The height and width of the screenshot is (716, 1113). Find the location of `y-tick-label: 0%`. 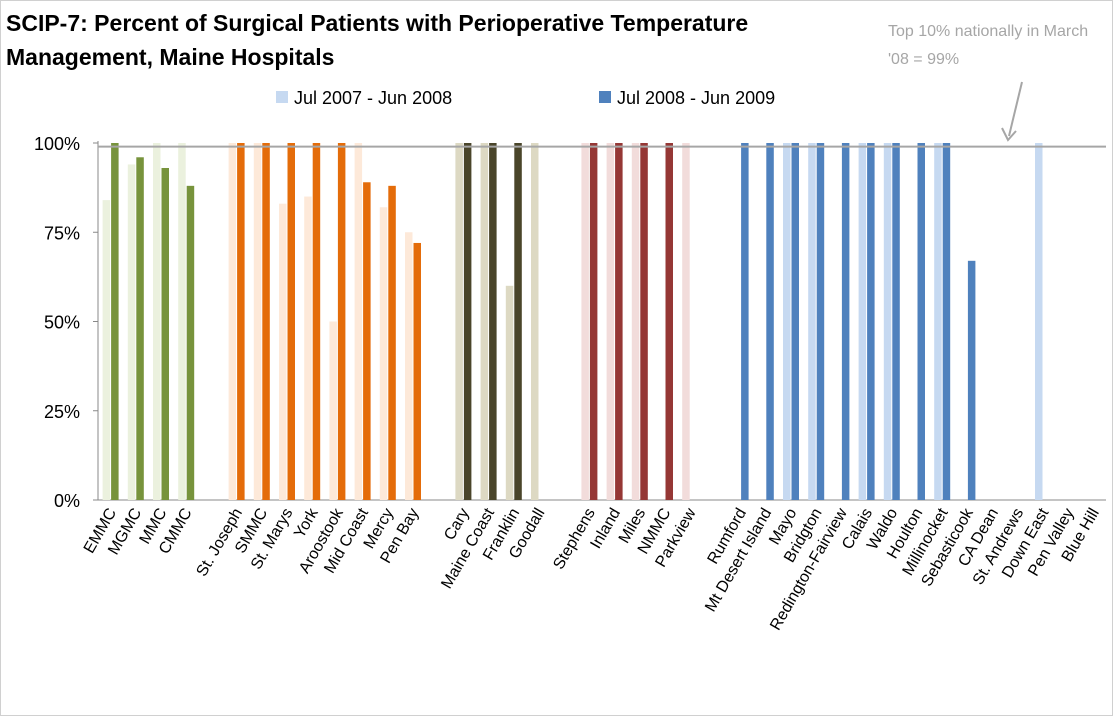

y-tick-label: 0% is located at coordinates (67, 501).